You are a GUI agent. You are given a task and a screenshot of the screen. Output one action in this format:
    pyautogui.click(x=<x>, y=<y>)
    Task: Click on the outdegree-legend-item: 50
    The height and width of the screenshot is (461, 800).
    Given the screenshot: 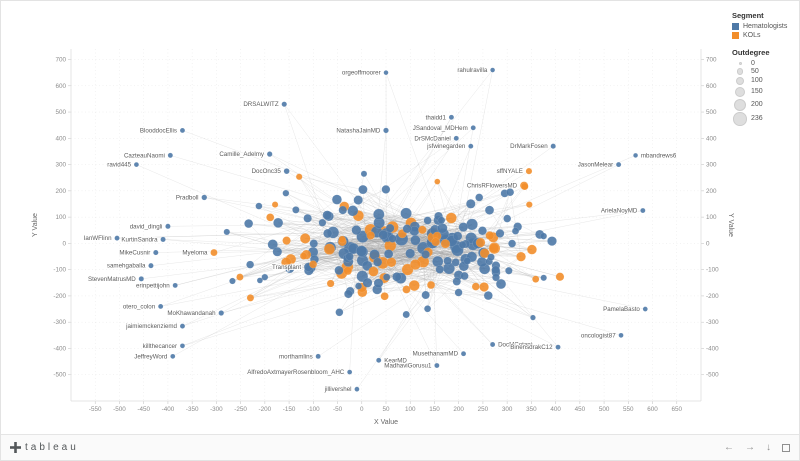 What is the action you would take?
    pyautogui.click(x=763, y=71)
    